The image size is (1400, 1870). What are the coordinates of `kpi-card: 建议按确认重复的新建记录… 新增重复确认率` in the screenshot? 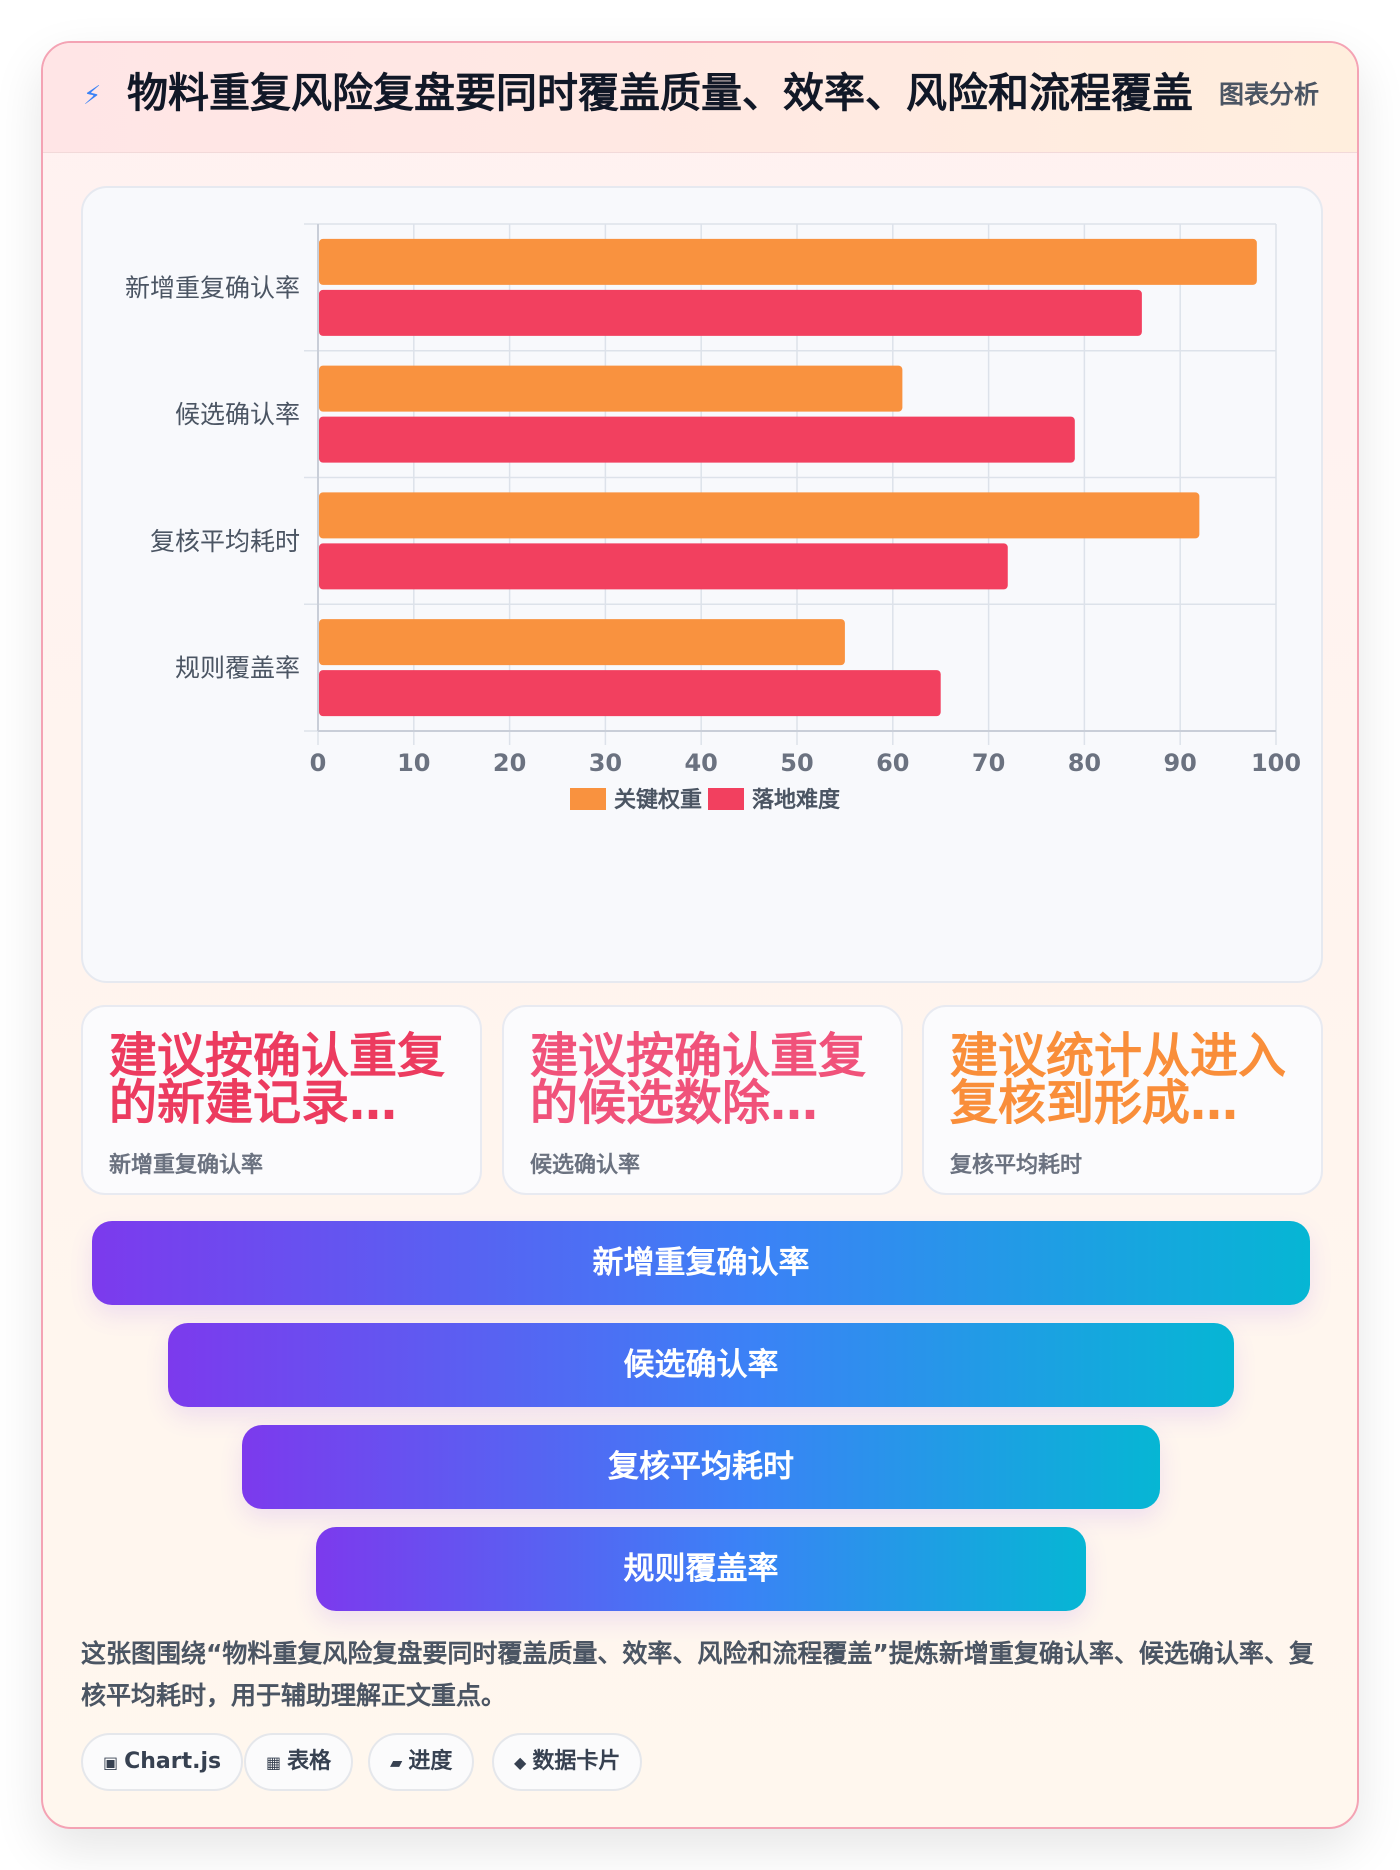 It's located at (281, 1100).